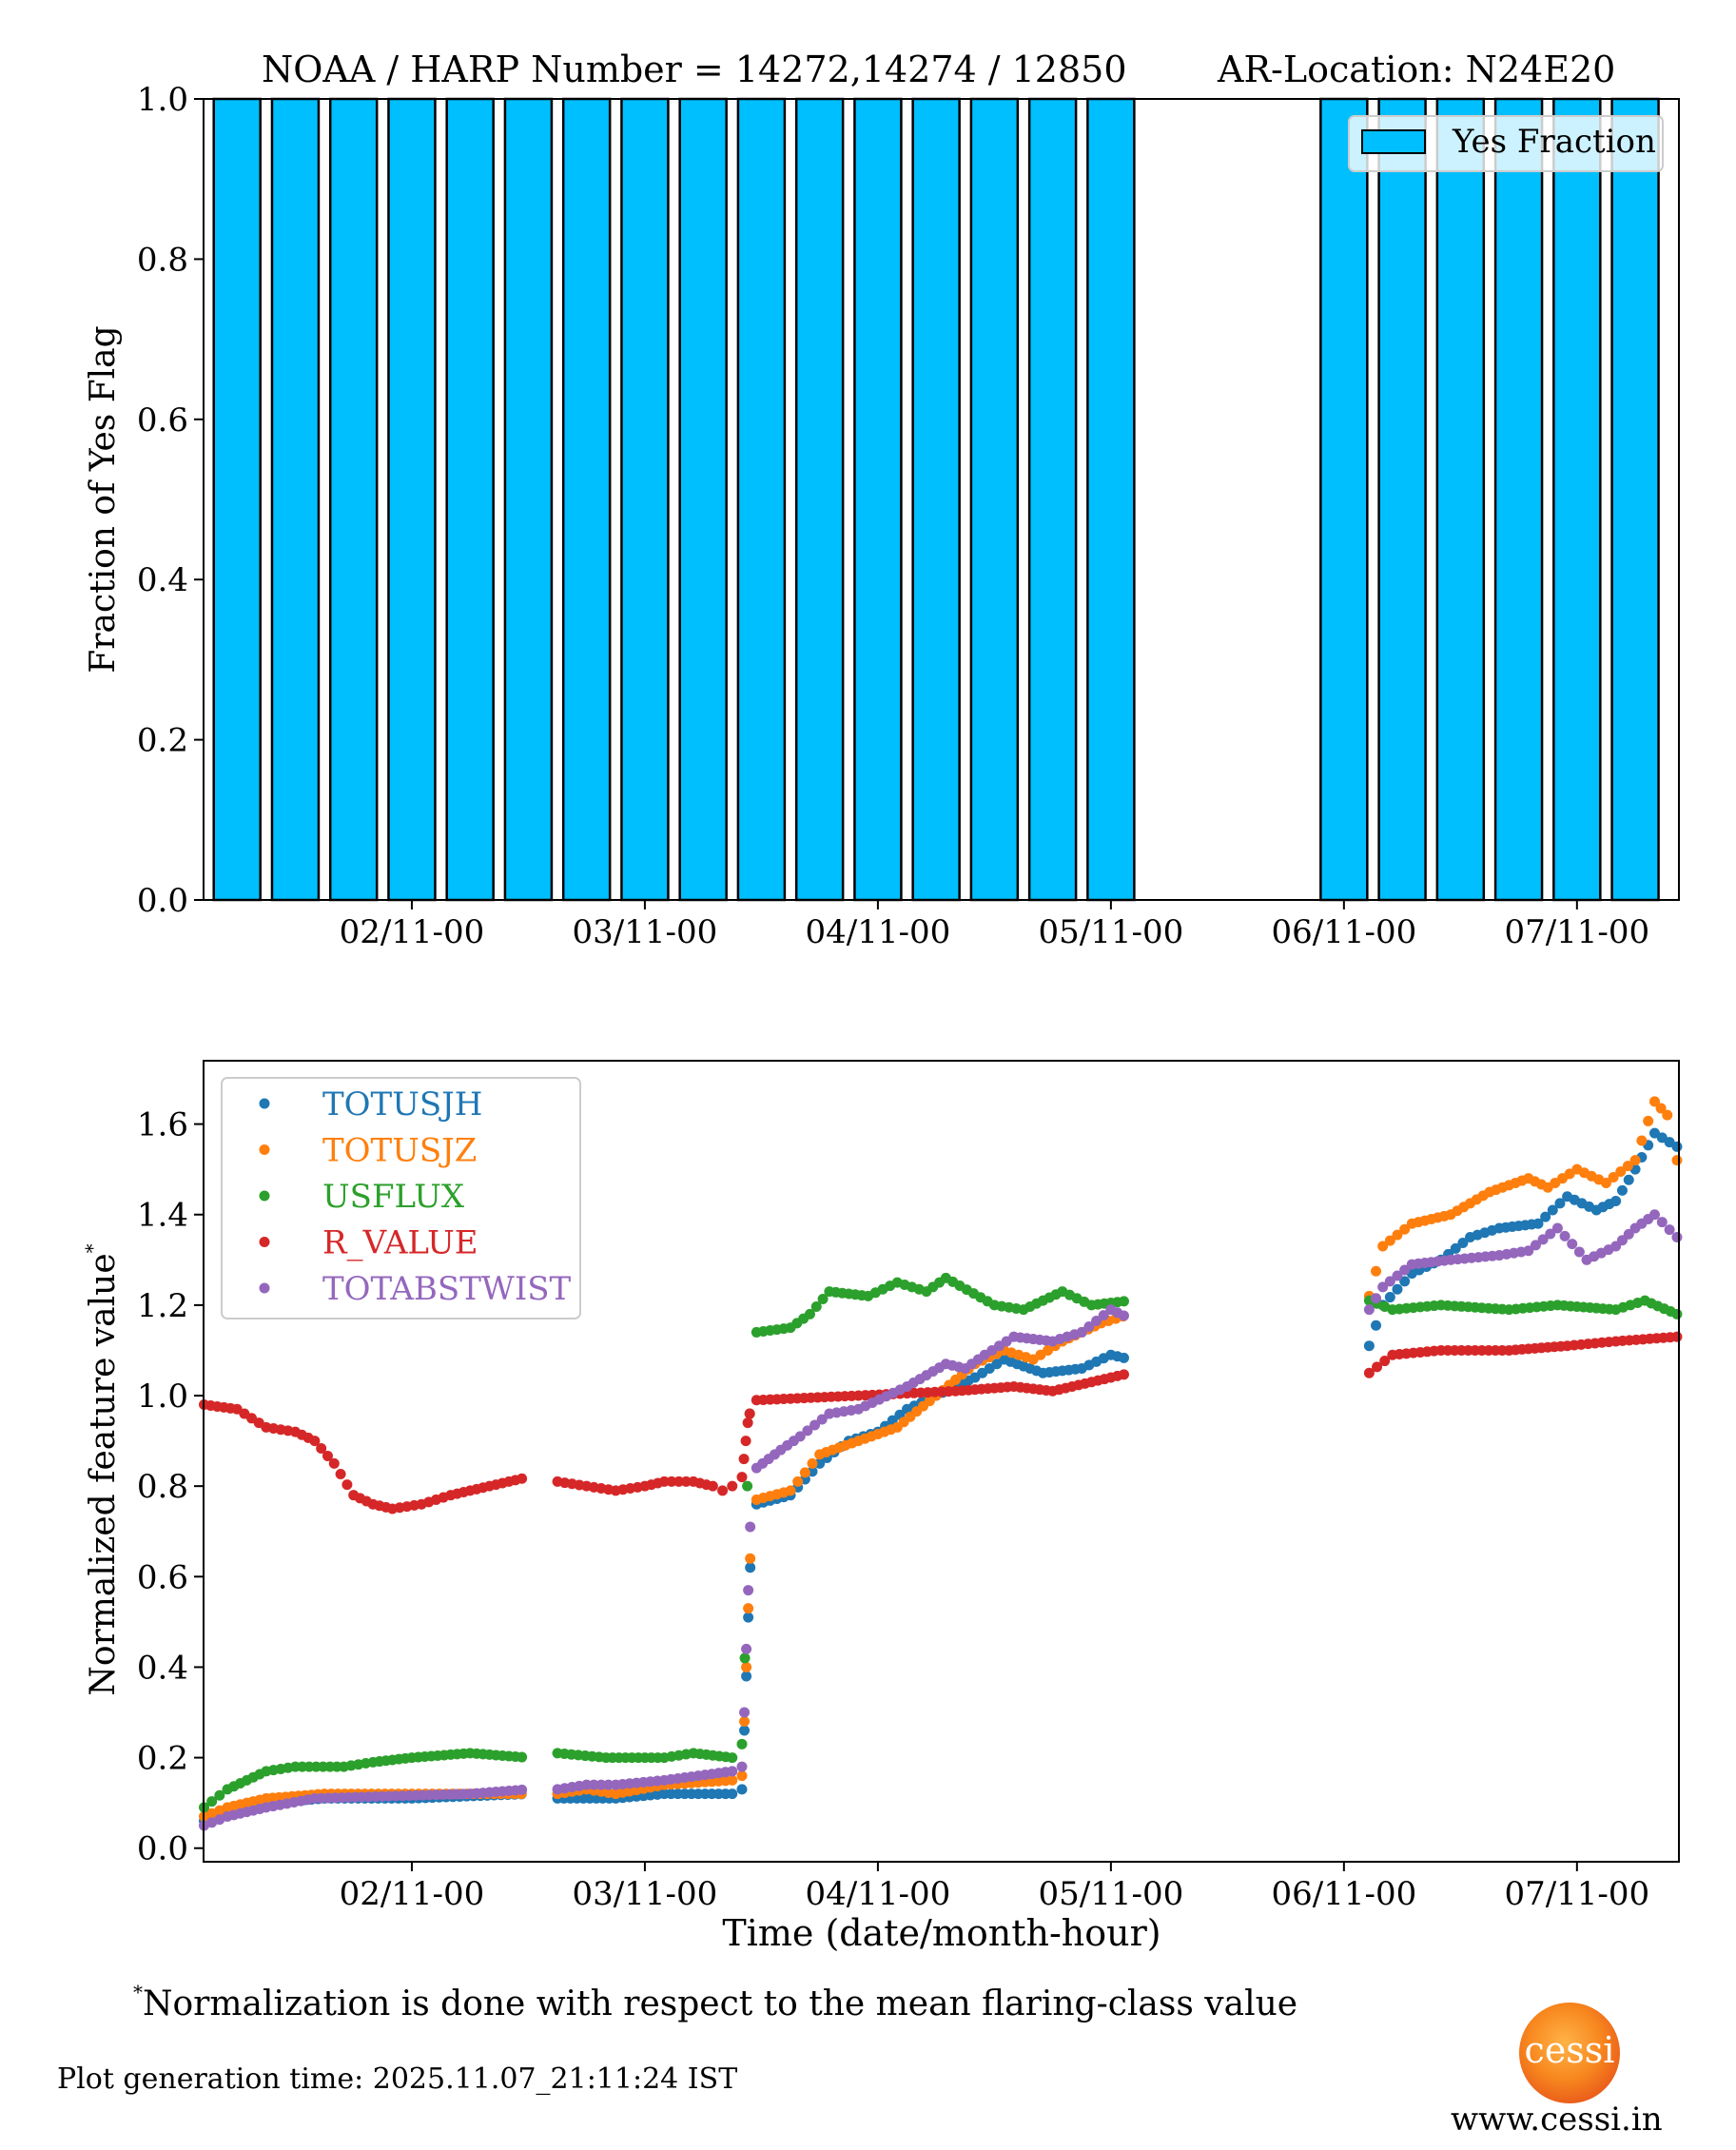 This screenshot has height=2150, width=1736. What do you see at coordinates (1344, 1894) in the screenshot?
I see `x-tick-label: 06/11-00` at bounding box center [1344, 1894].